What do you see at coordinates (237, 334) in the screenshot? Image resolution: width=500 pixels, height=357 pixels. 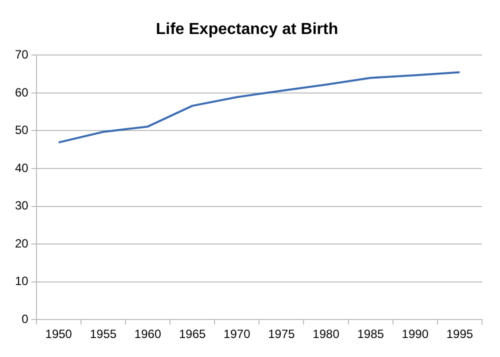 I see `x-tick-label: 1970` at bounding box center [237, 334].